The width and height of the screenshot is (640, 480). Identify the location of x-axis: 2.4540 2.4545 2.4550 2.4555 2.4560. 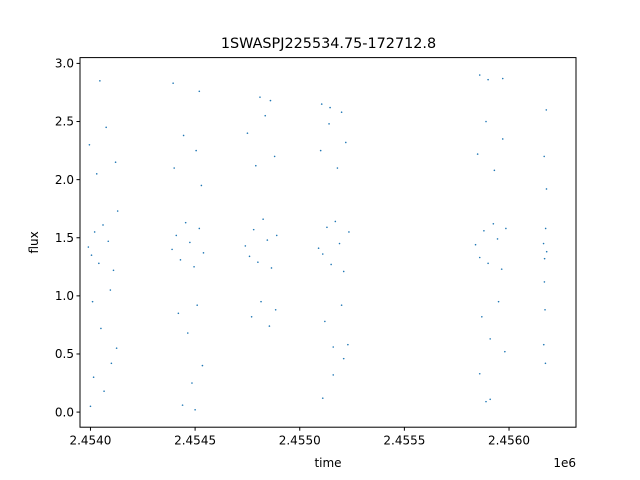
(299, 437).